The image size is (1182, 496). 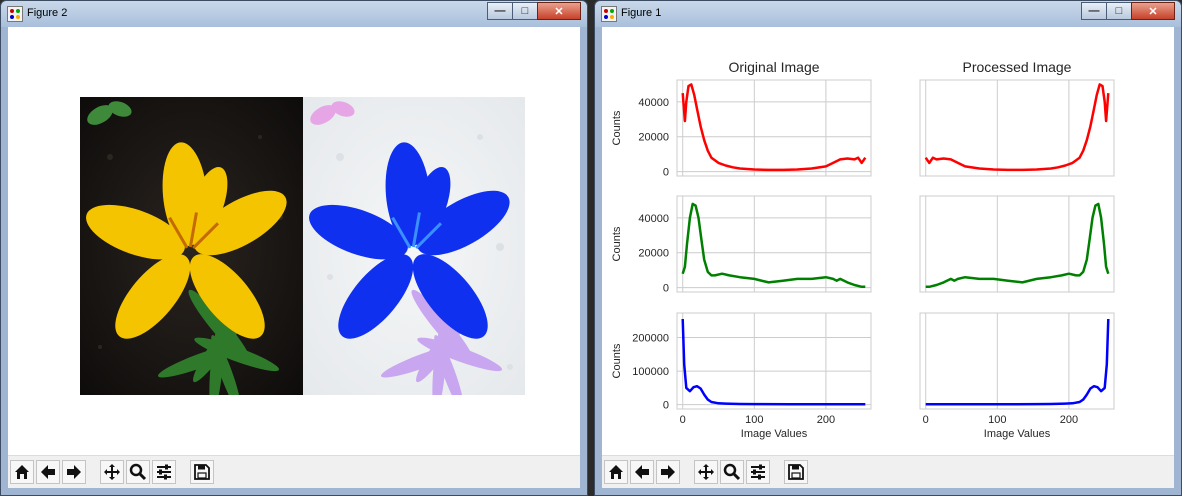 What do you see at coordinates (888, 14) in the screenshot?
I see `title-bar: Figure 1 — □ ✕` at bounding box center [888, 14].